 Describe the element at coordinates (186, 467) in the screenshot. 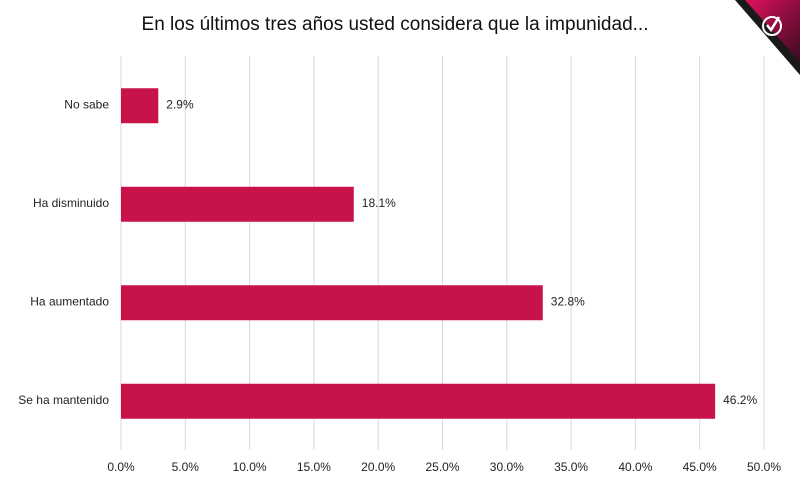

I see `x-tick-label: 5.0%` at that location.